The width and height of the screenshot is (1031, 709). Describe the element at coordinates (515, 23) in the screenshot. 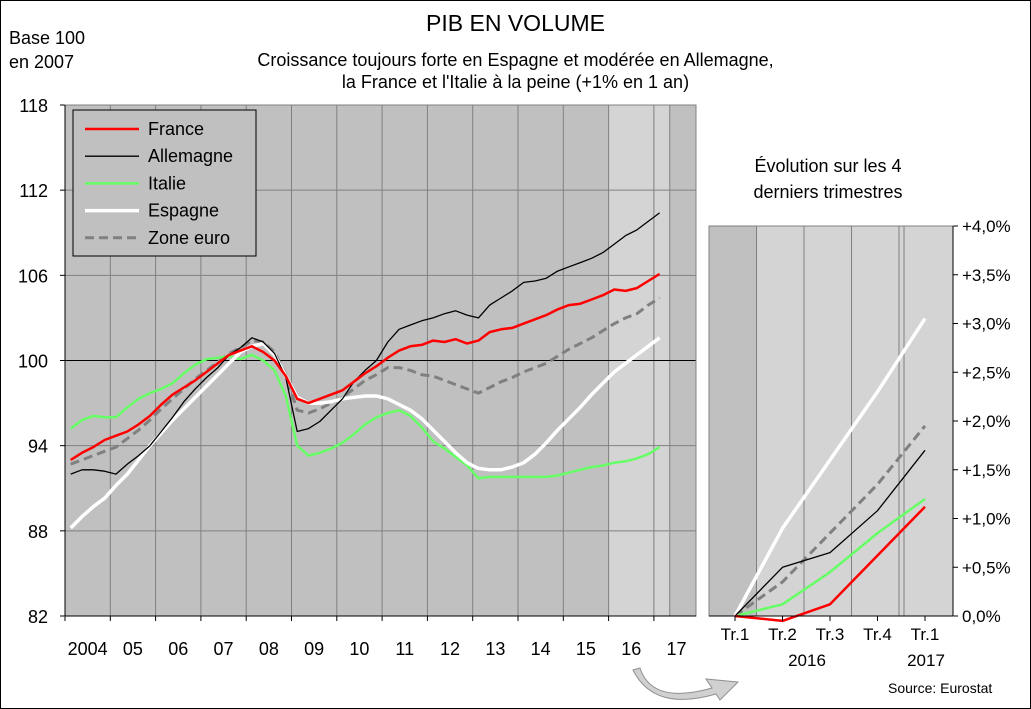

I see `chart-title: PIB EN VOLUME` at that location.